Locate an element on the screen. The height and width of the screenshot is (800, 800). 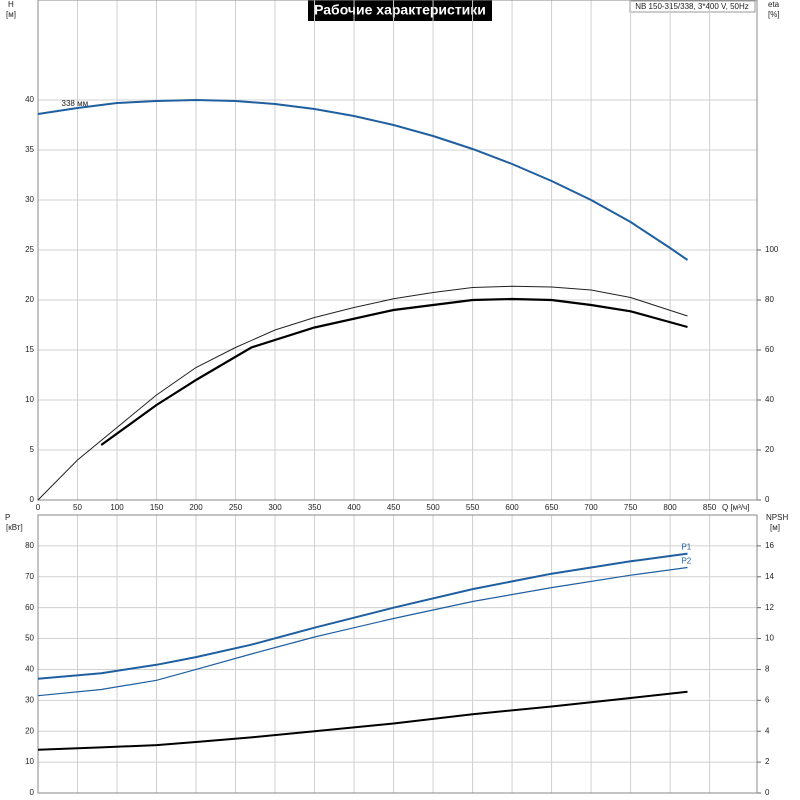
y-tick-label: 80 is located at coordinates (29, 545).